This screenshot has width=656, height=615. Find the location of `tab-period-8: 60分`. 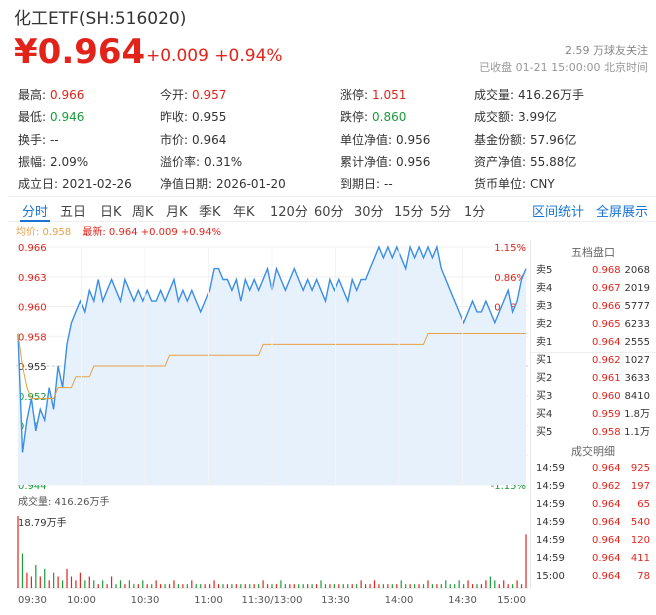

tab-period-8: 60分 is located at coordinates (329, 212).